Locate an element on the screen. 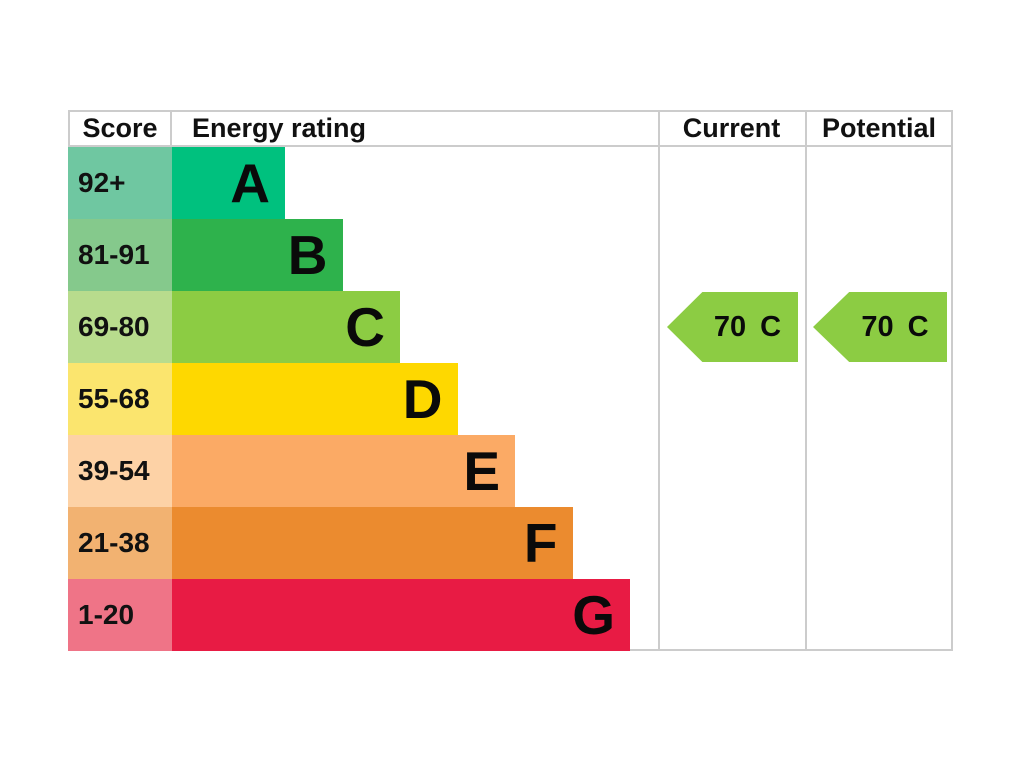 This screenshot has width=1024, height=768. band-row: 39-54 E is located at coordinates (510, 471).